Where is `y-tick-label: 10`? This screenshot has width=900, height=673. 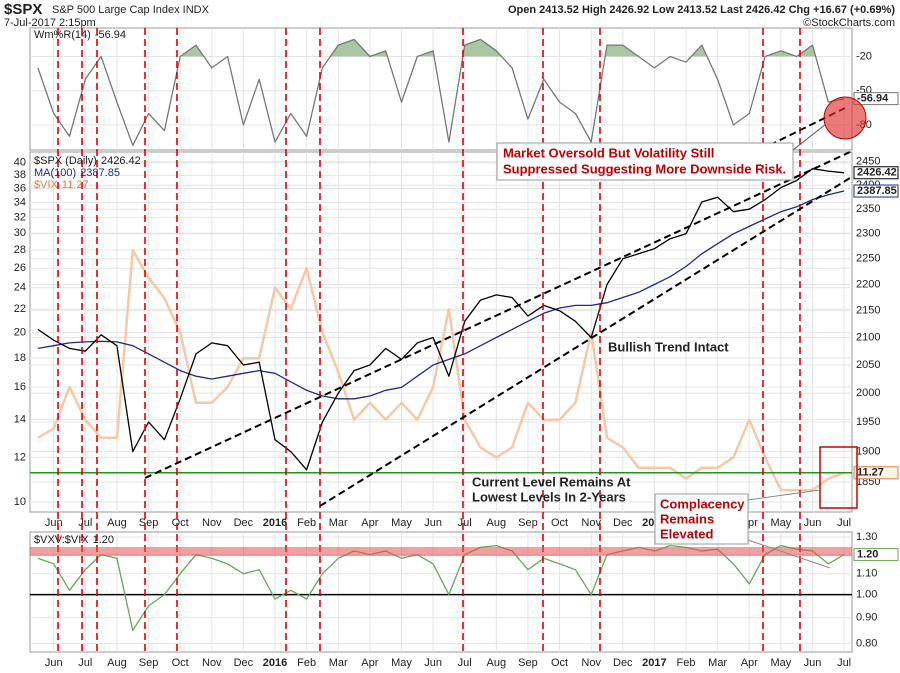 y-tick-label: 10 is located at coordinates (20, 502).